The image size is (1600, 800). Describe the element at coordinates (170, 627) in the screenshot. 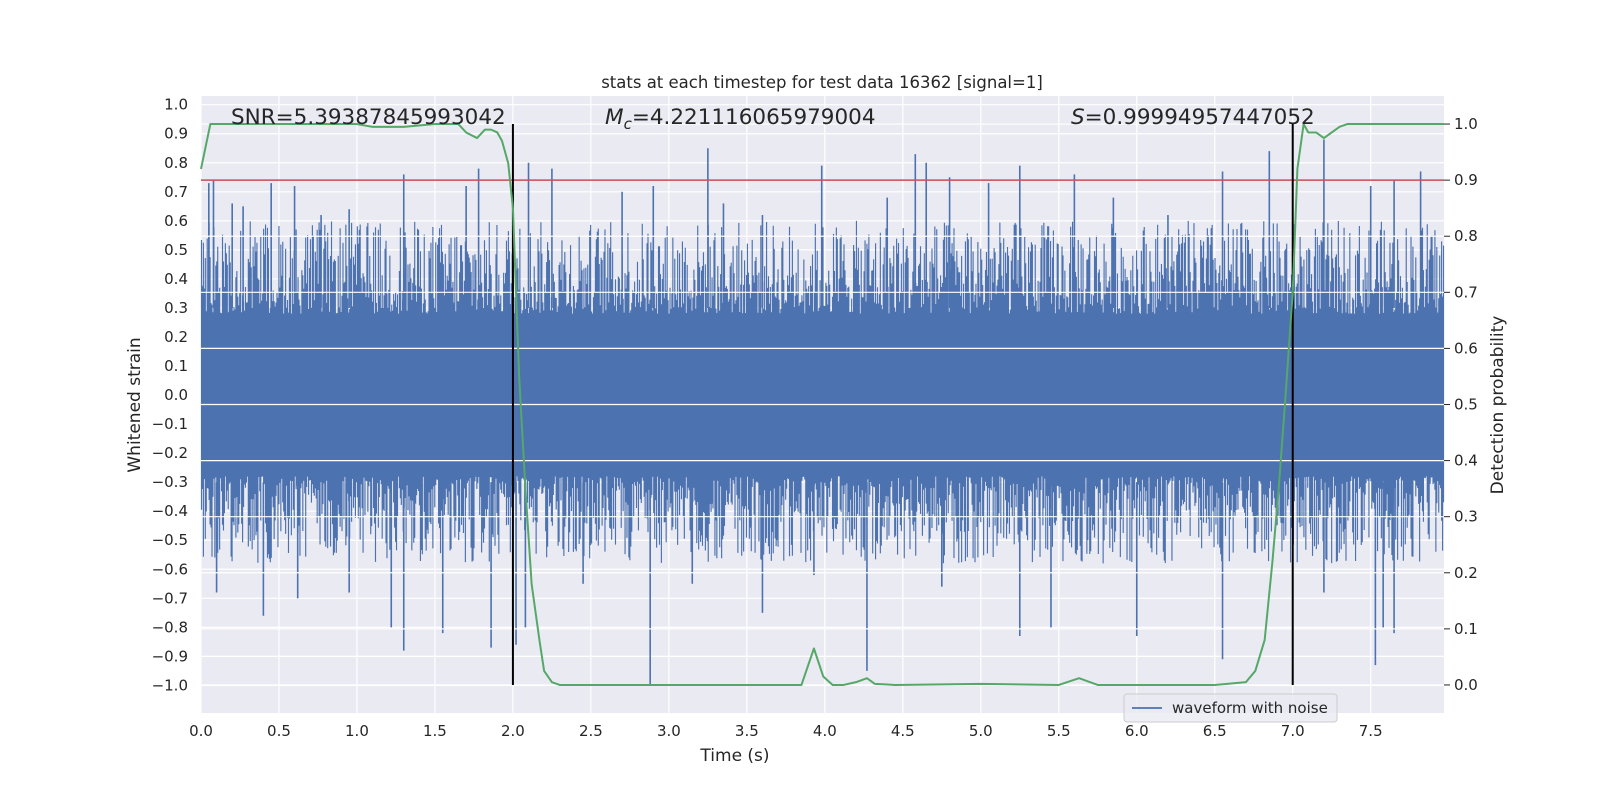

I see `y-left-tick-label: −0.8` at that location.